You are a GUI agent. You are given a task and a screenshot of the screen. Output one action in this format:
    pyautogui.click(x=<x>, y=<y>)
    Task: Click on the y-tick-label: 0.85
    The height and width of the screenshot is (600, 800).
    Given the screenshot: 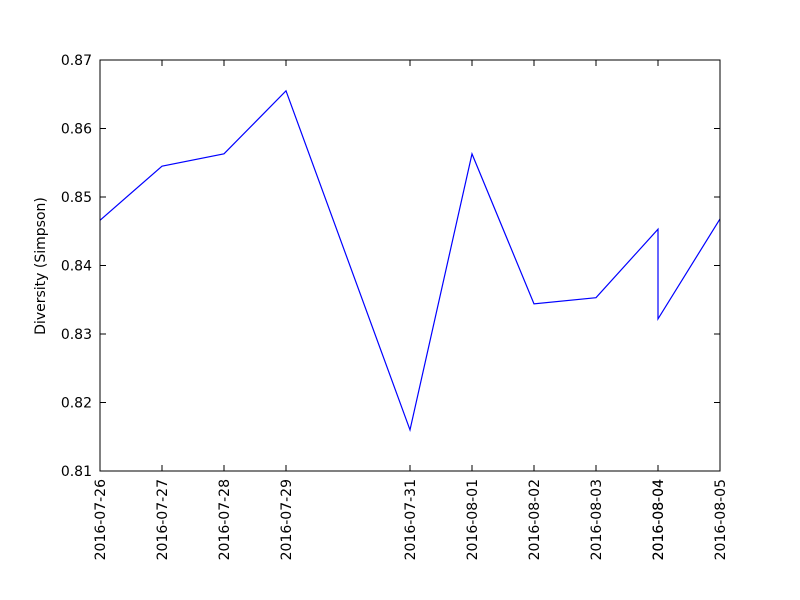 What is the action you would take?
    pyautogui.click(x=76, y=198)
    